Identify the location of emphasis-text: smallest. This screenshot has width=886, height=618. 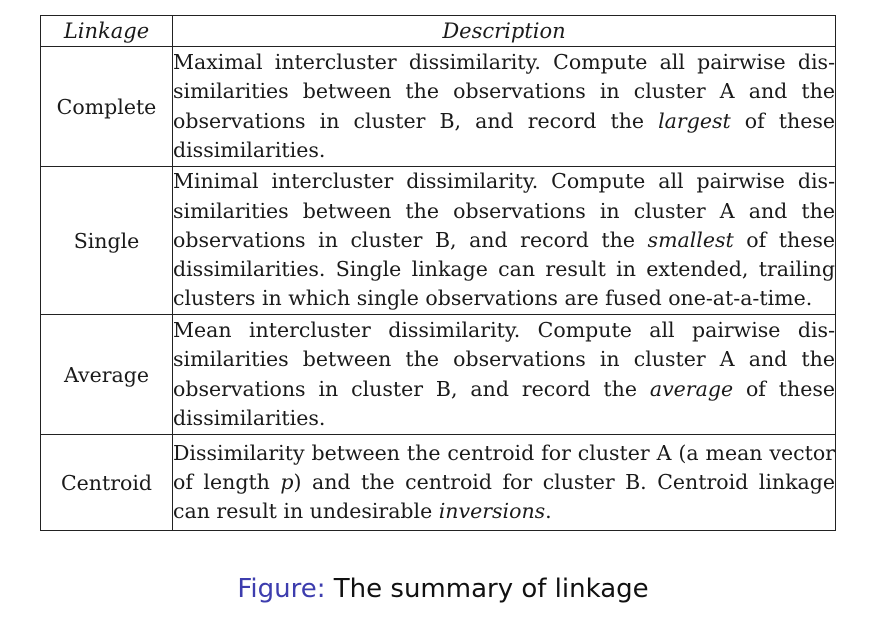
(690, 239).